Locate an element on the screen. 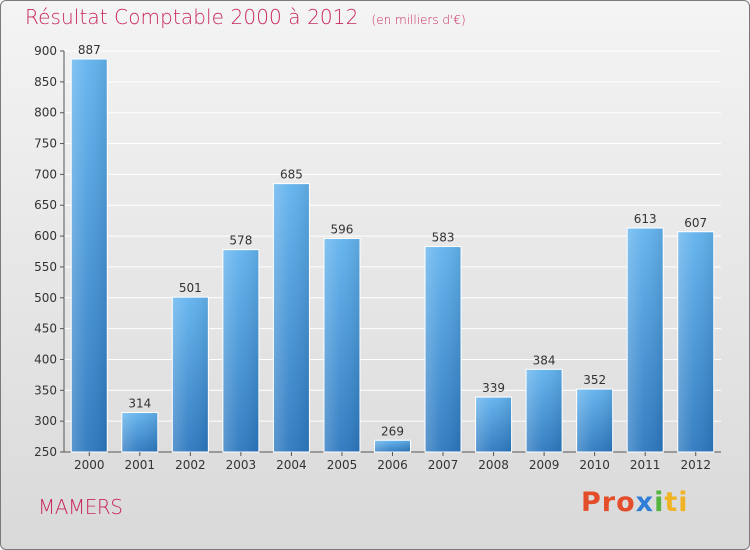  brand-logo-part-4: ti is located at coordinates (676, 502).